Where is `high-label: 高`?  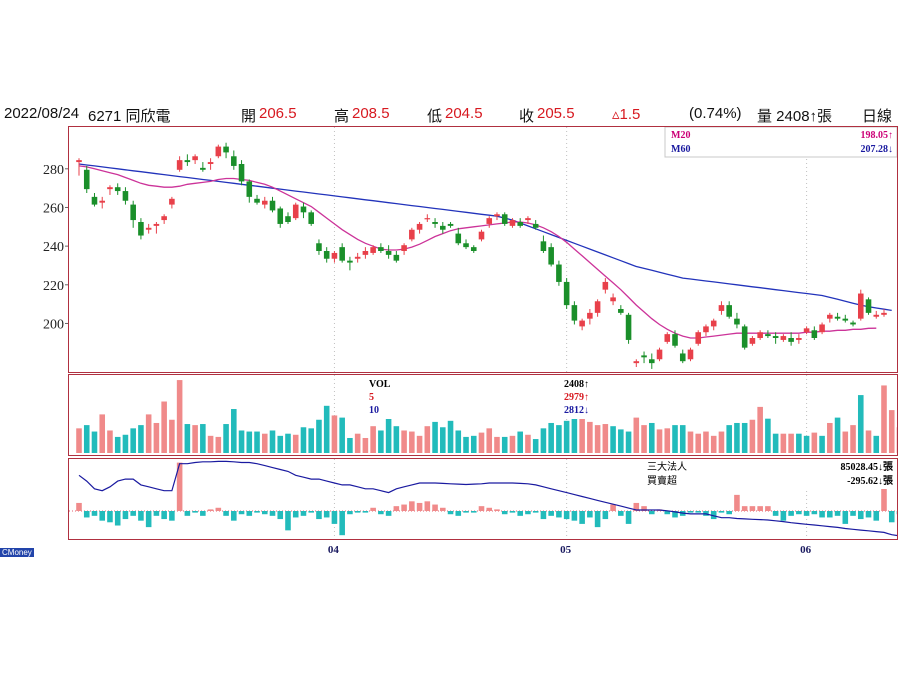 high-label: 高 is located at coordinates (342, 116).